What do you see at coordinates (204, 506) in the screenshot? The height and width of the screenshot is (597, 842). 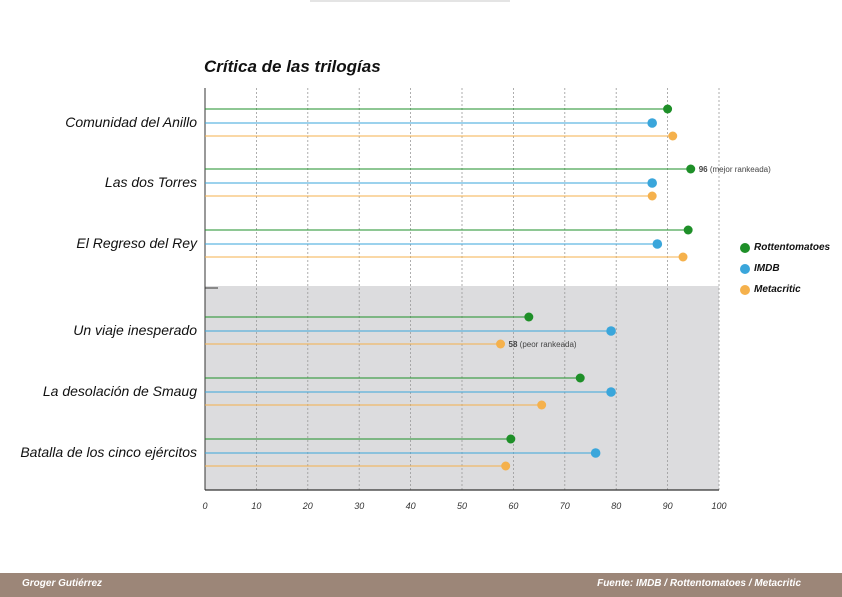 I see `x-tick-label: 0` at bounding box center [204, 506].